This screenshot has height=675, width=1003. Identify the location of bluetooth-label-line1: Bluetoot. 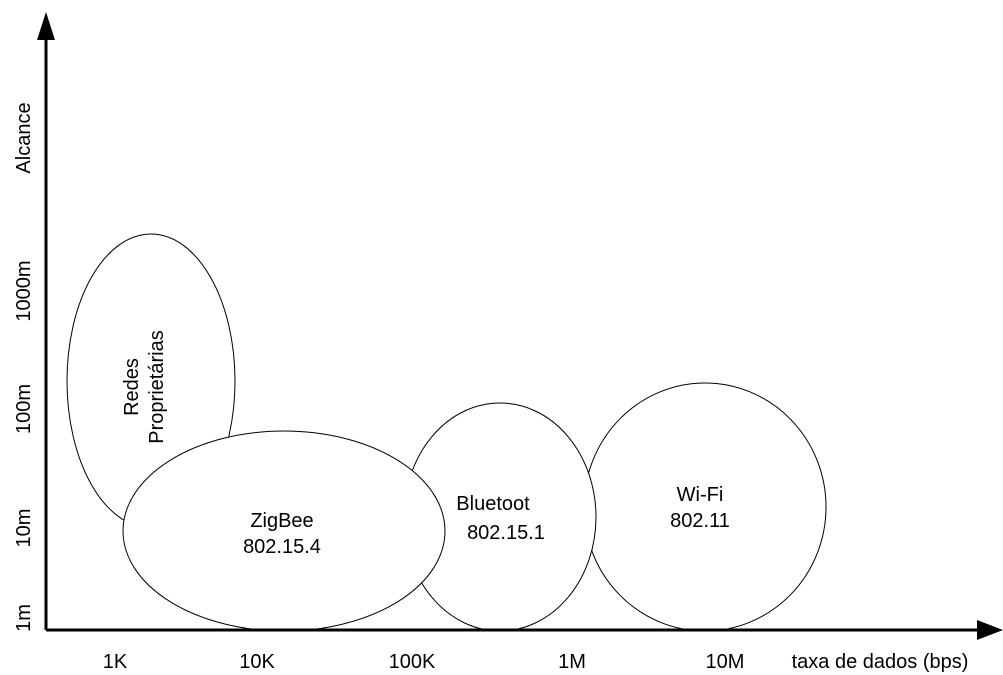
(493, 504).